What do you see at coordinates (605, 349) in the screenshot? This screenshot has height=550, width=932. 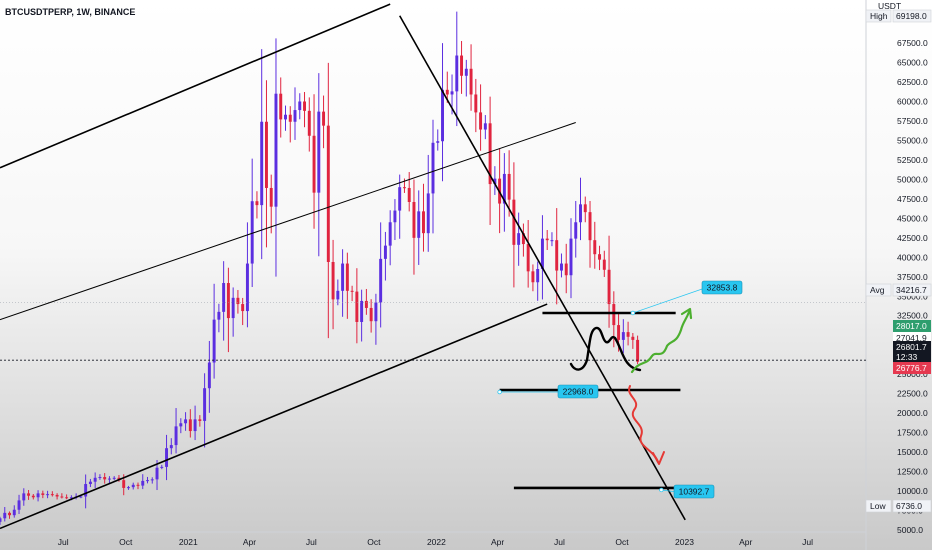 I see `projected-path-drawing` at bounding box center [605, 349].